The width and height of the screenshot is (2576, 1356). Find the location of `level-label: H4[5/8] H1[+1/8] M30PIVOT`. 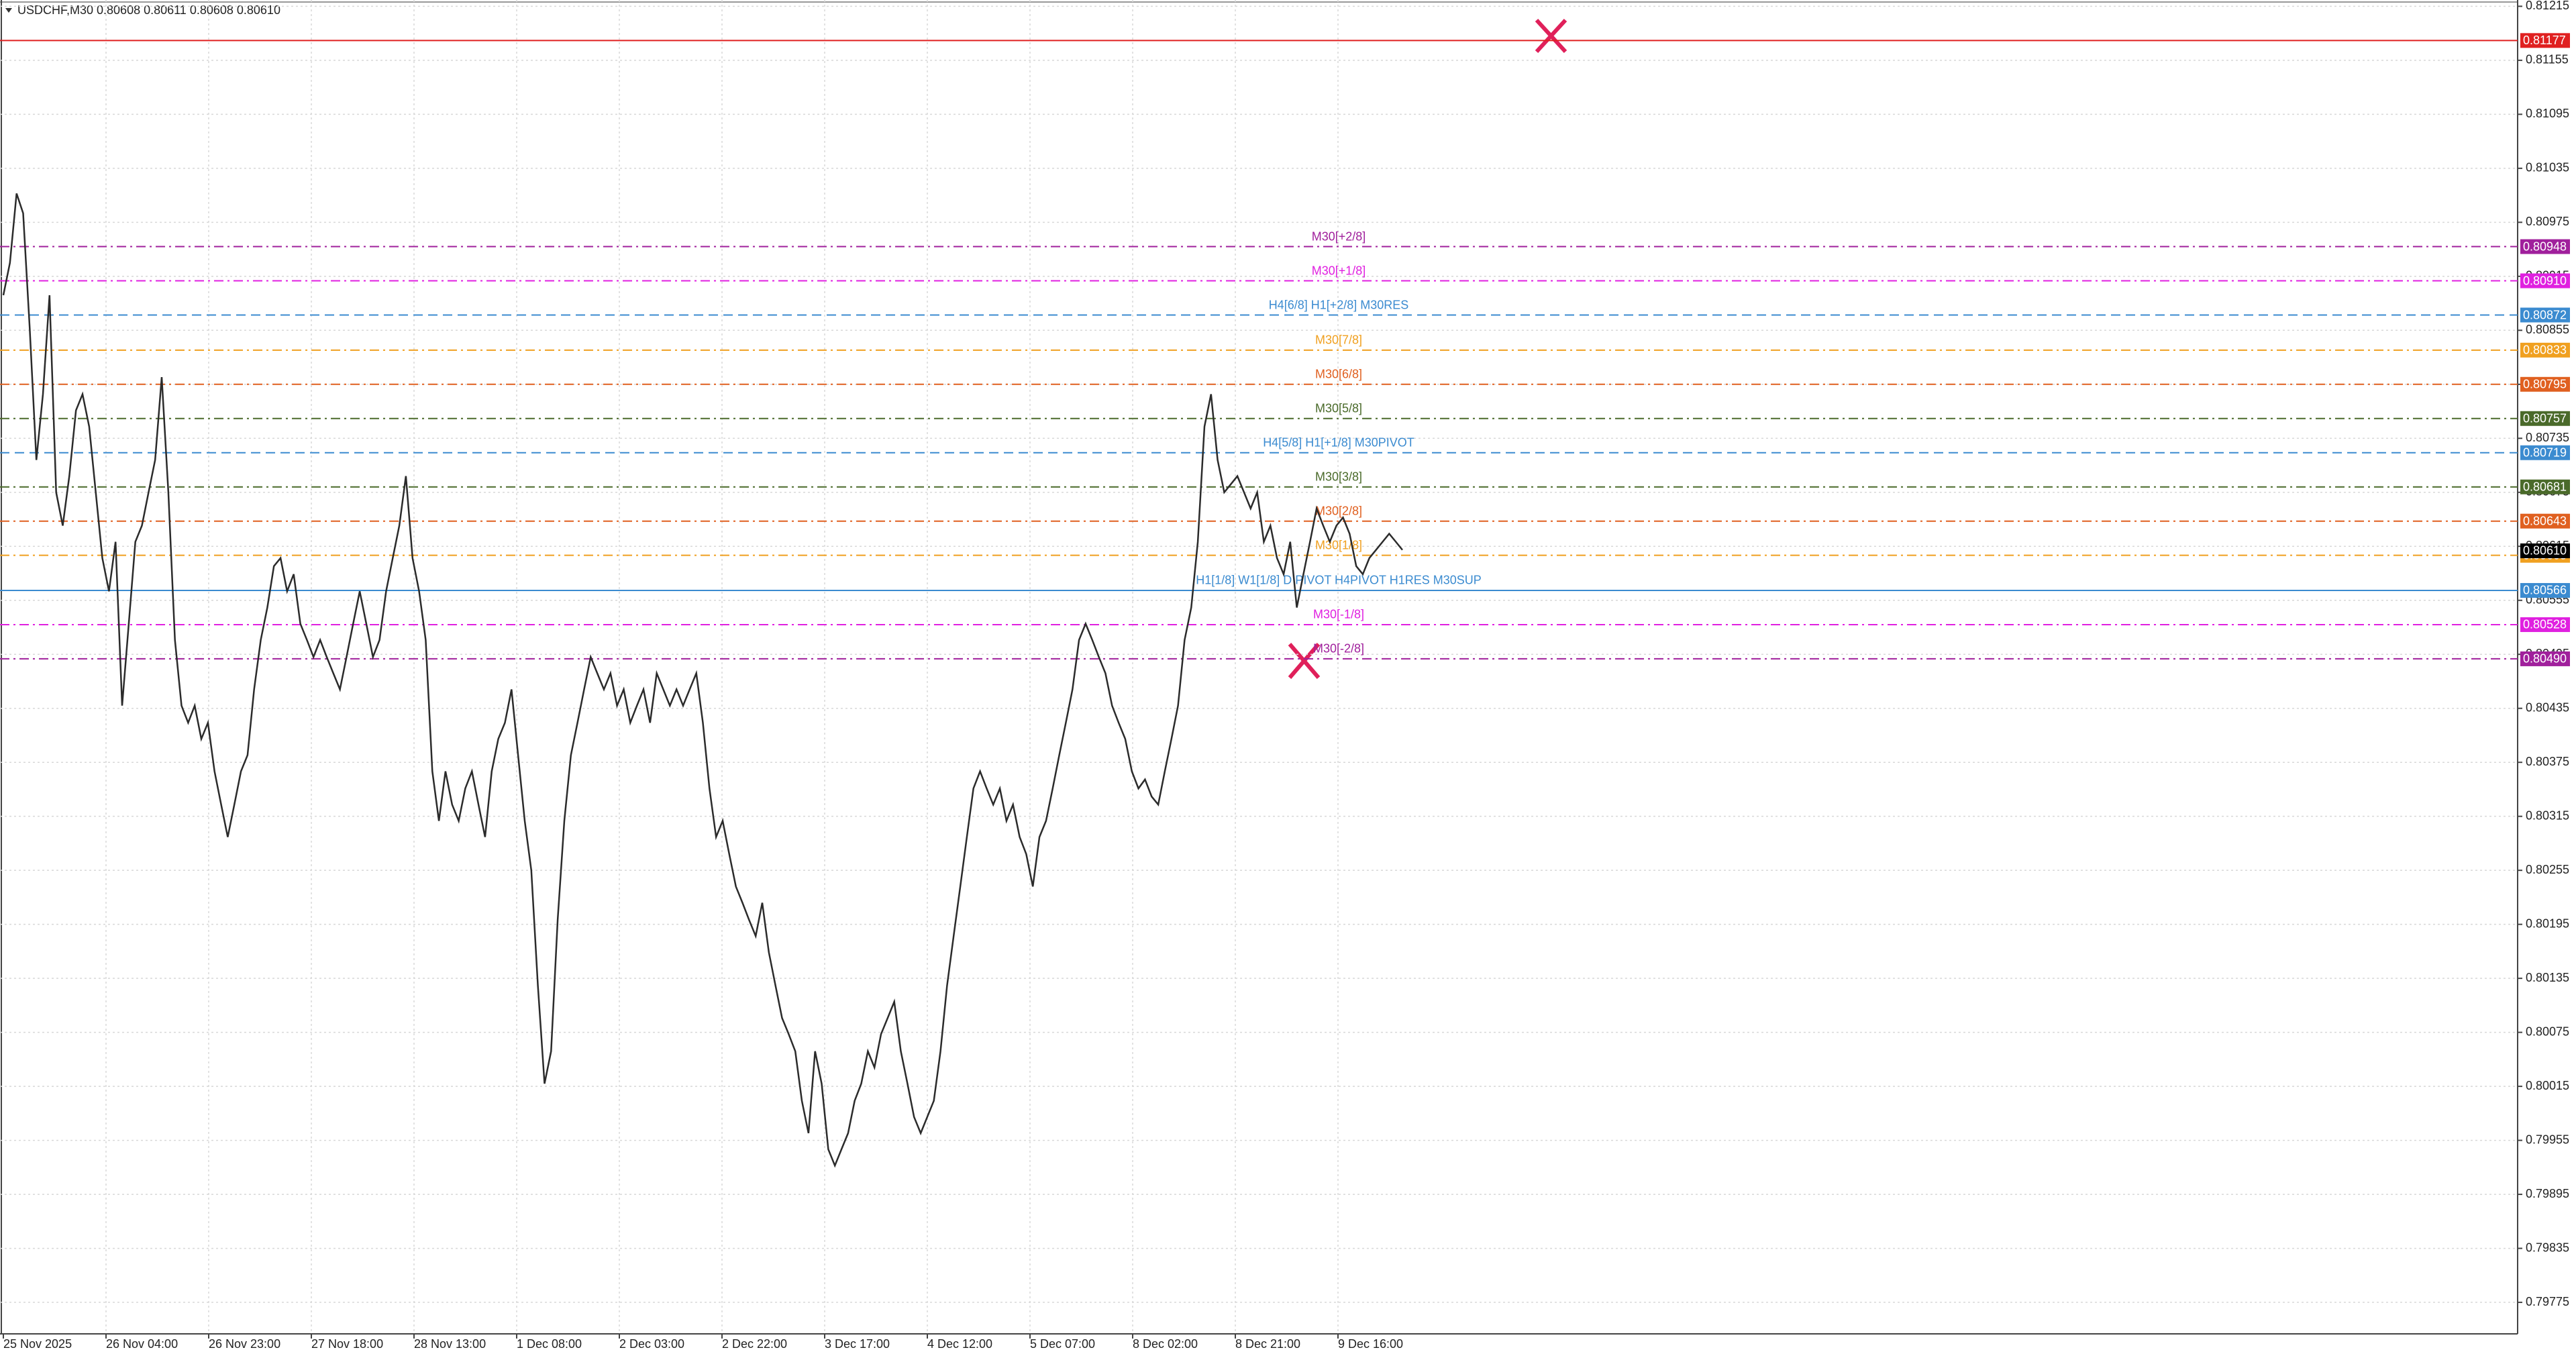

level-label: H4[5/8] H1[+1/8] M30PIVOT is located at coordinates (1338, 442).